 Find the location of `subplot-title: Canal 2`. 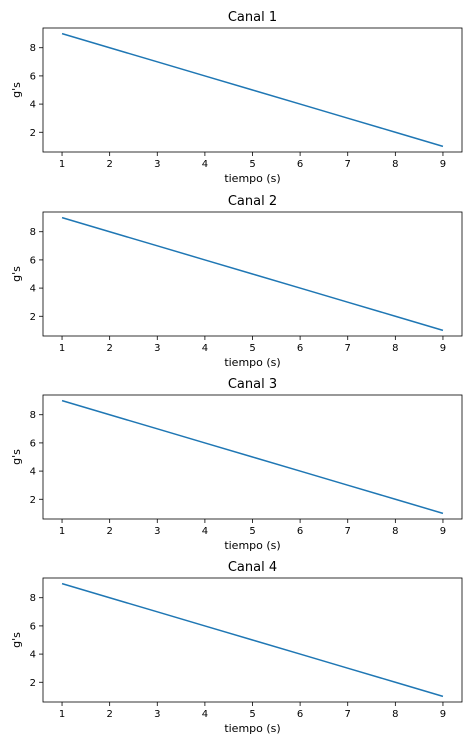

subplot-title: Canal 2 is located at coordinates (252, 201).